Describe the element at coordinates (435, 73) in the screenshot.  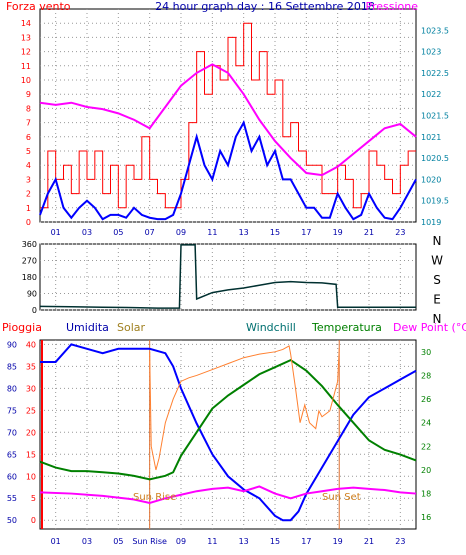
I see `y2-tick-label: 1022.5` at that location.